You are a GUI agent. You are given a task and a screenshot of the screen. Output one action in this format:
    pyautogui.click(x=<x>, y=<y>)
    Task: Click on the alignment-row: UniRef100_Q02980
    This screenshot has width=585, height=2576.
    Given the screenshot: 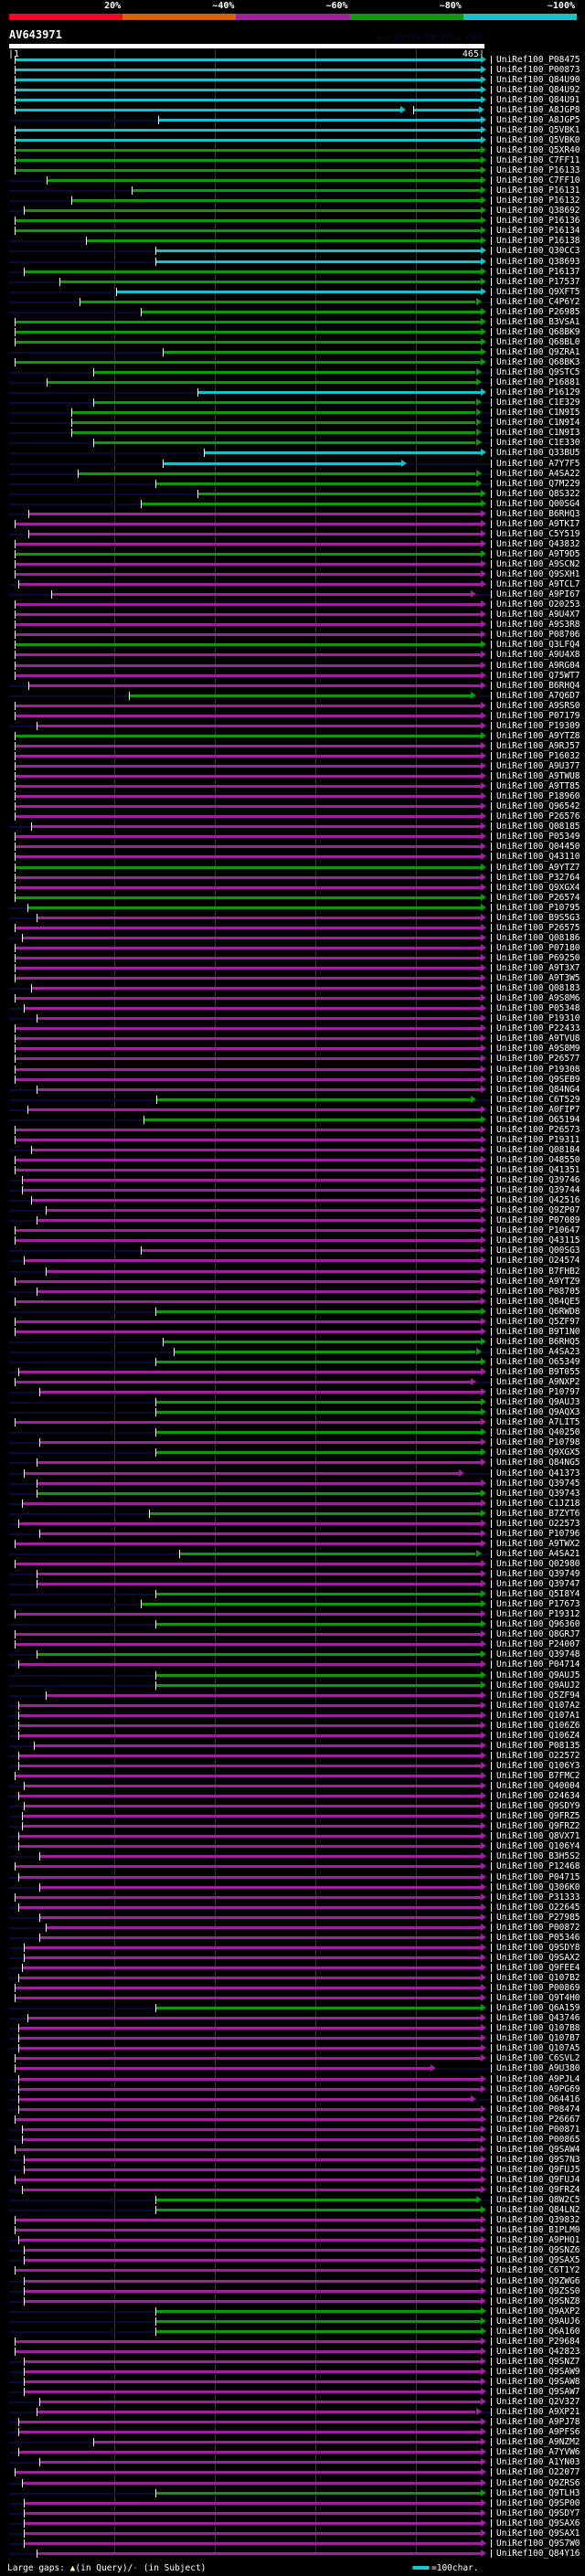 What is the action you would take?
    pyautogui.click(x=293, y=1564)
    